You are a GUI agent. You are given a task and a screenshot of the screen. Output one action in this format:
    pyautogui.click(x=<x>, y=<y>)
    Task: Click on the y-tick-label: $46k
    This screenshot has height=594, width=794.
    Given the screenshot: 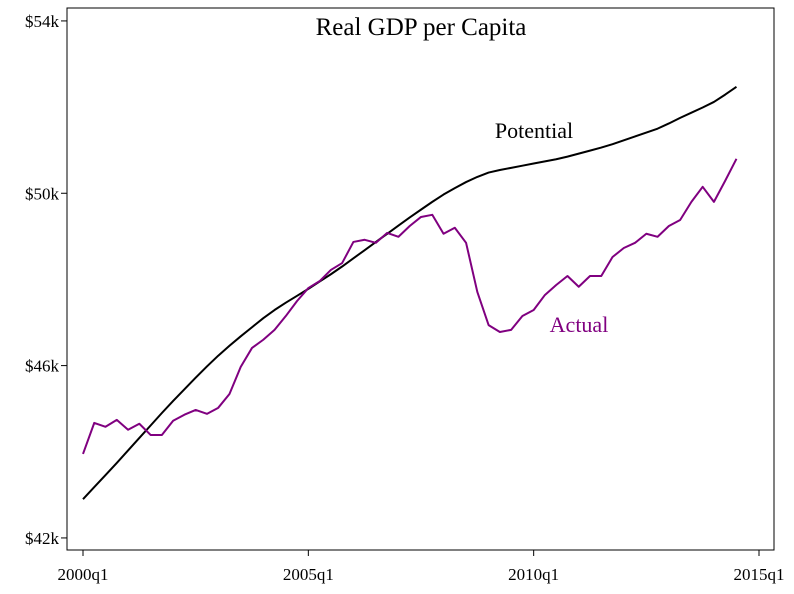 What is the action you would take?
    pyautogui.click(x=42, y=366)
    